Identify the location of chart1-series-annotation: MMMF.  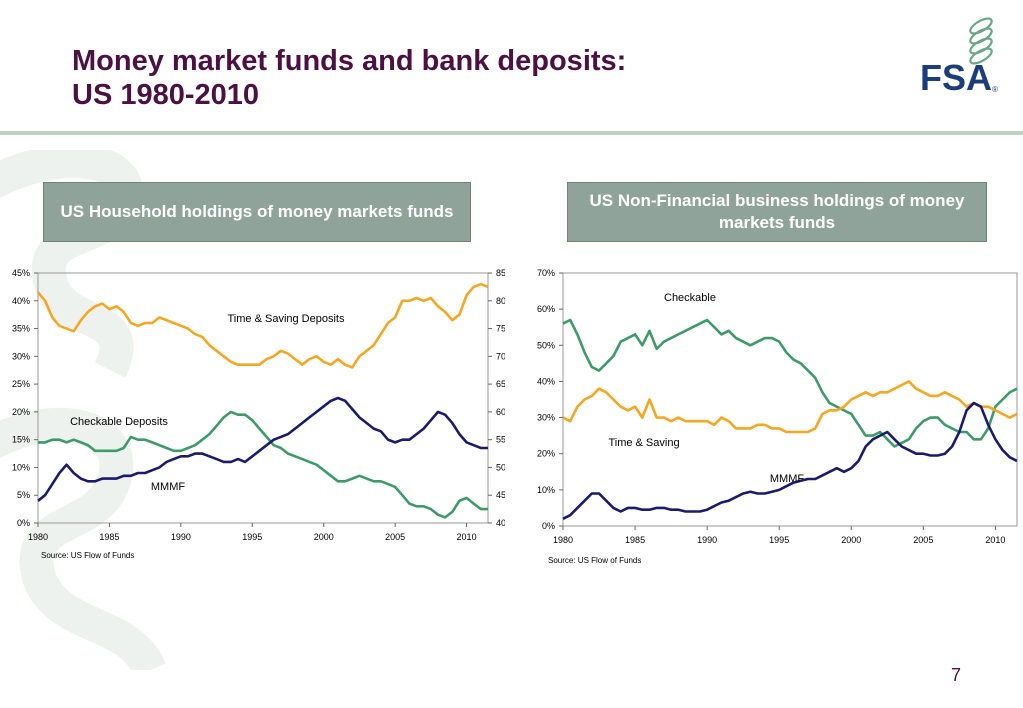
(168, 487).